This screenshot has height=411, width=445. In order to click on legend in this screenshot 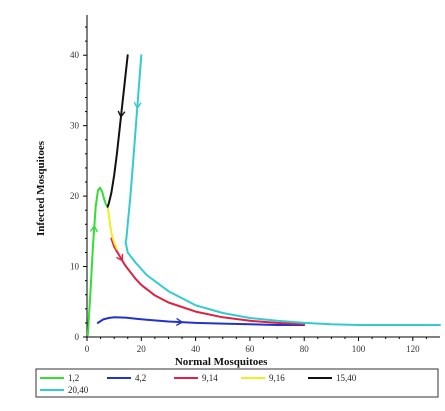, I will do `click(237, 383)`.